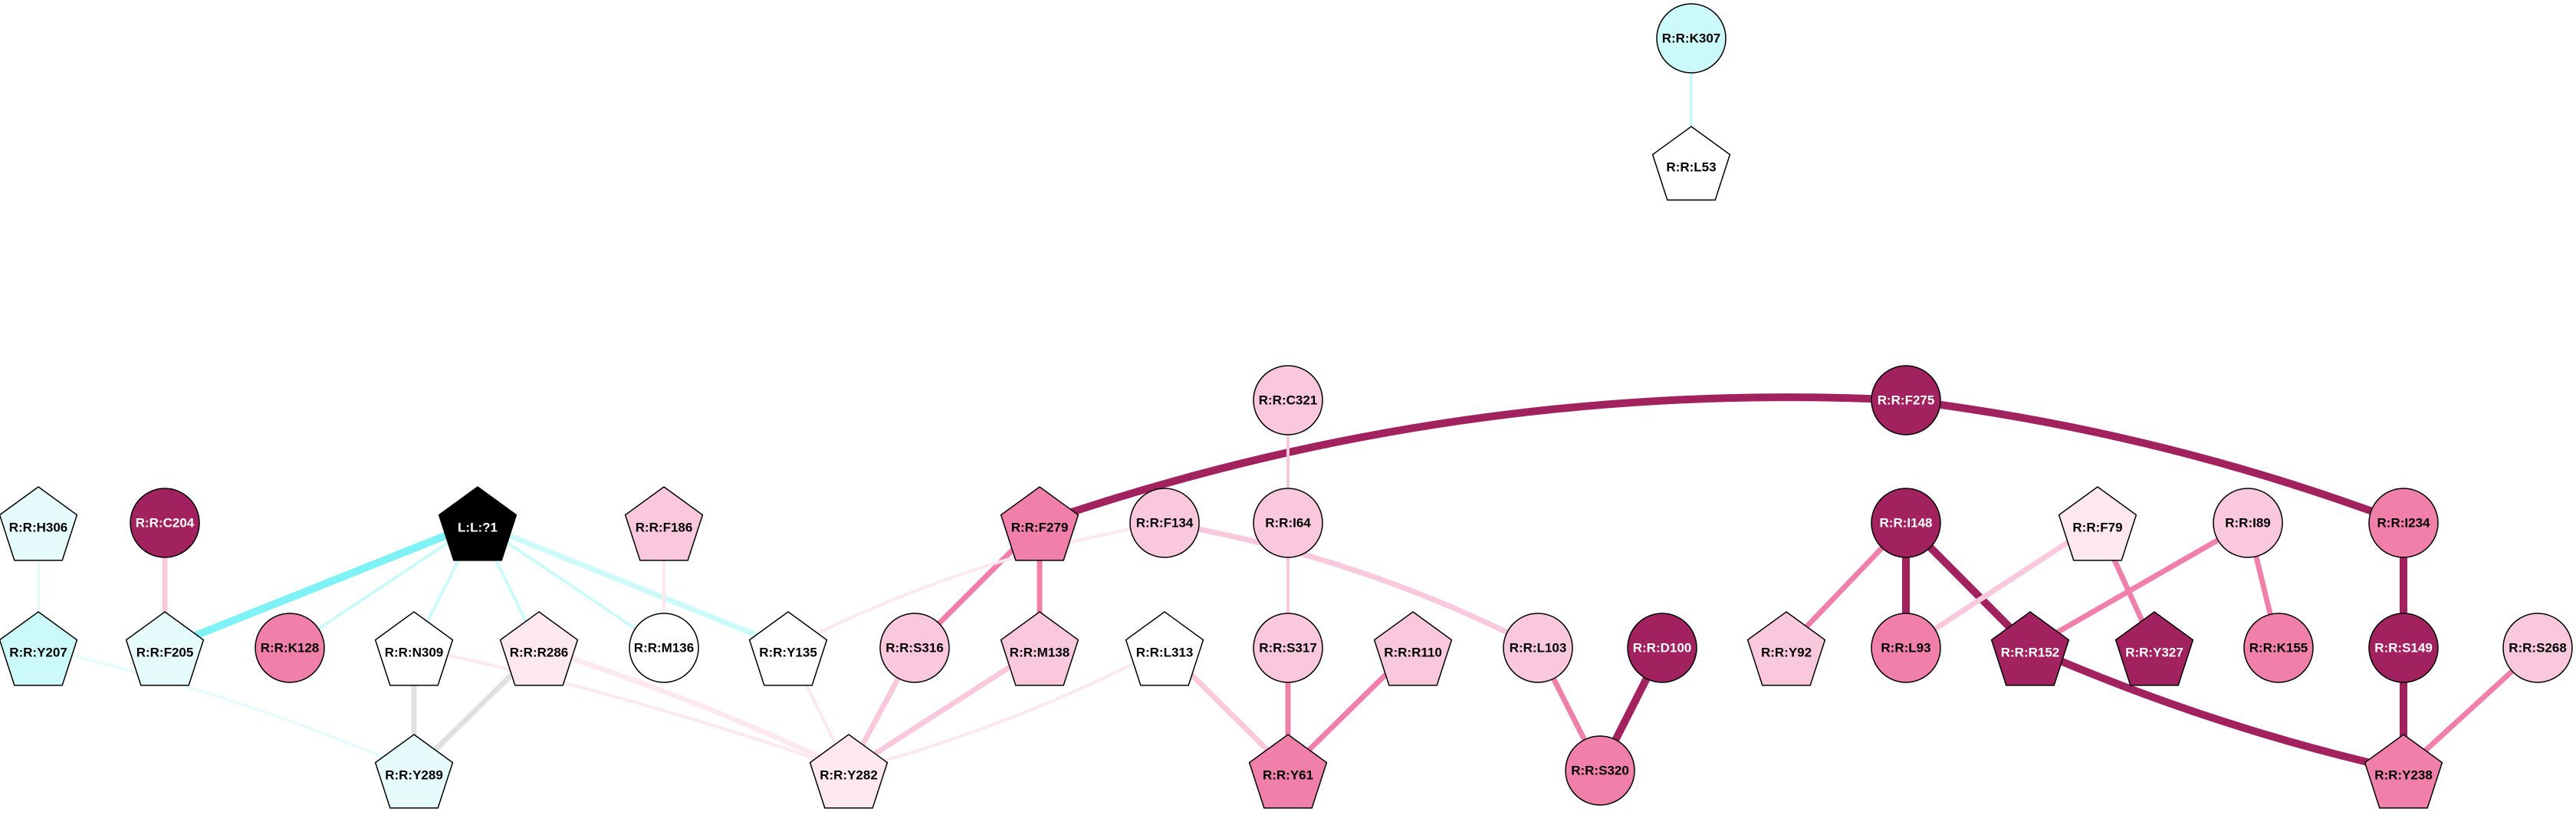 The height and width of the screenshot is (815, 2576). I want to click on node-label: R:R:I234, so click(2404, 523).